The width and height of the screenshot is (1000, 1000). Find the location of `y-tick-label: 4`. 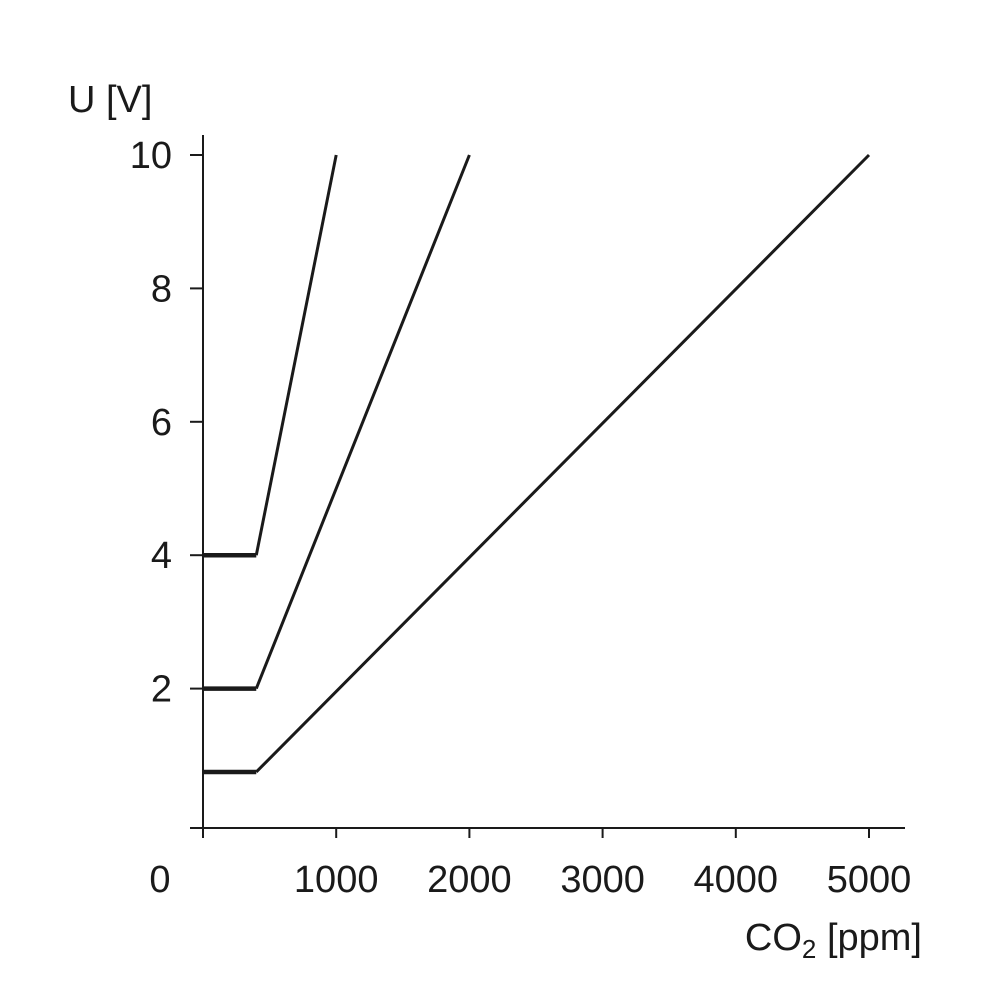

y-tick-label: 4 is located at coordinates (161, 556).